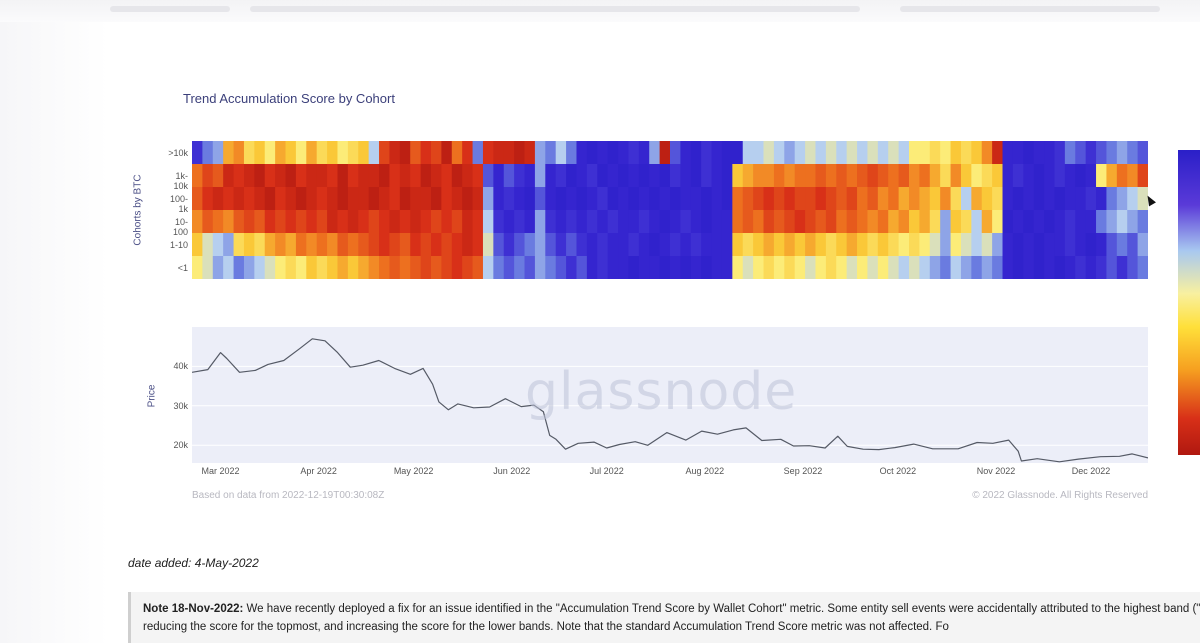 The image size is (1200, 643). What do you see at coordinates (1060, 495) in the screenshot?
I see `copyright-notice: © 2022 Glassnode. All Rights Reserved` at bounding box center [1060, 495].